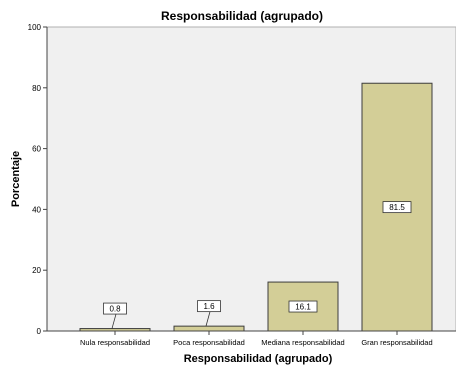 The width and height of the screenshot is (456, 373). I want to click on y-tick-label: 60, so click(36, 149).